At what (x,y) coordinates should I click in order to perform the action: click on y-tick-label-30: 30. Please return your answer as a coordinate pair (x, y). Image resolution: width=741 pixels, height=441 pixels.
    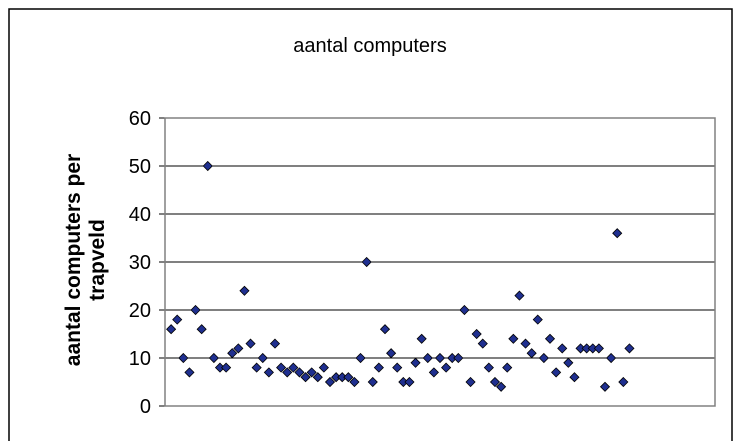
    Looking at the image, I should click on (140, 263).